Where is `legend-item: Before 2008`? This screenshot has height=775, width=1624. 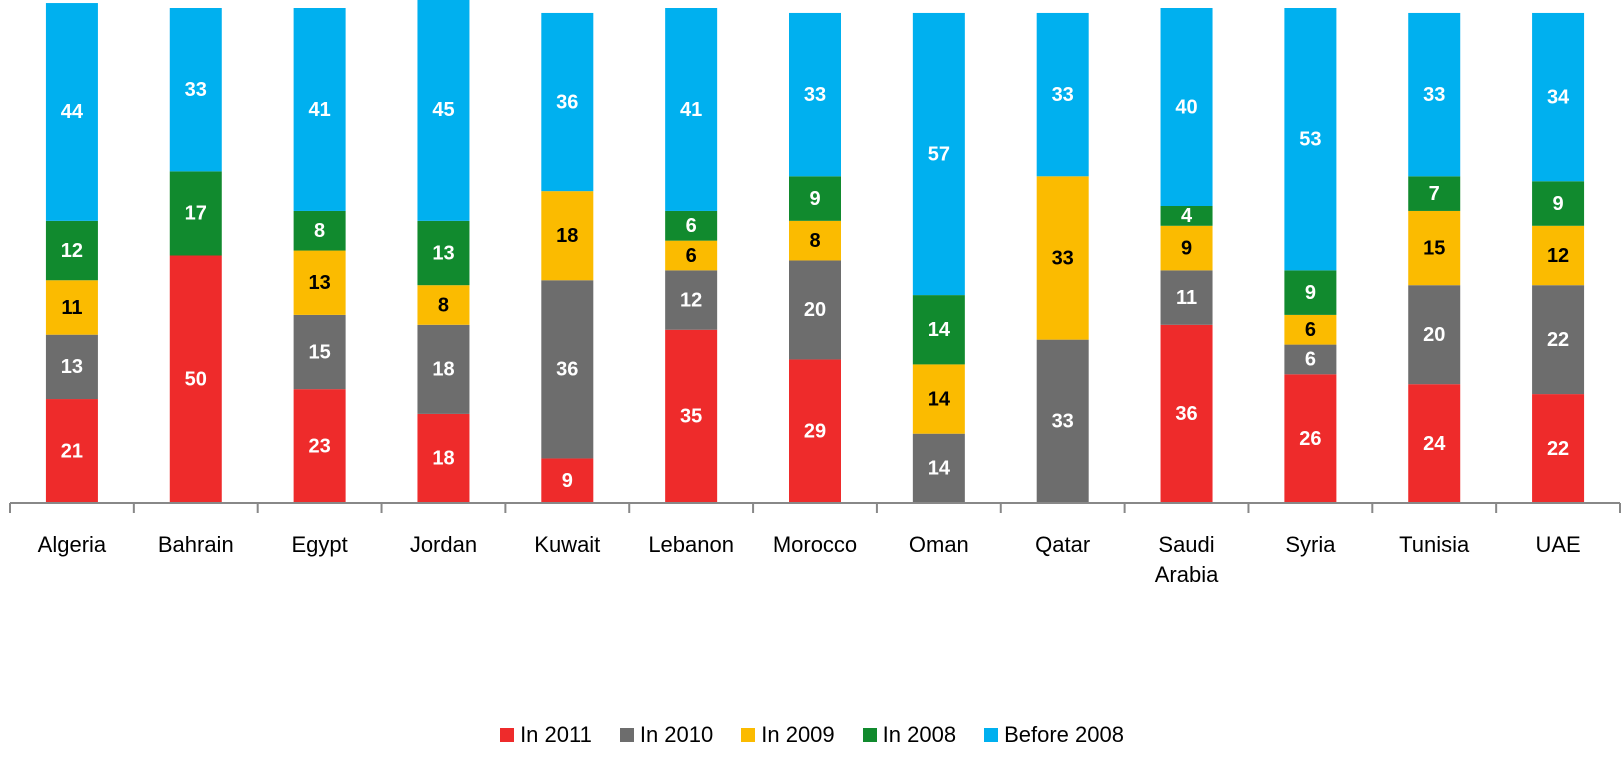 legend-item: Before 2008 is located at coordinates (1054, 735).